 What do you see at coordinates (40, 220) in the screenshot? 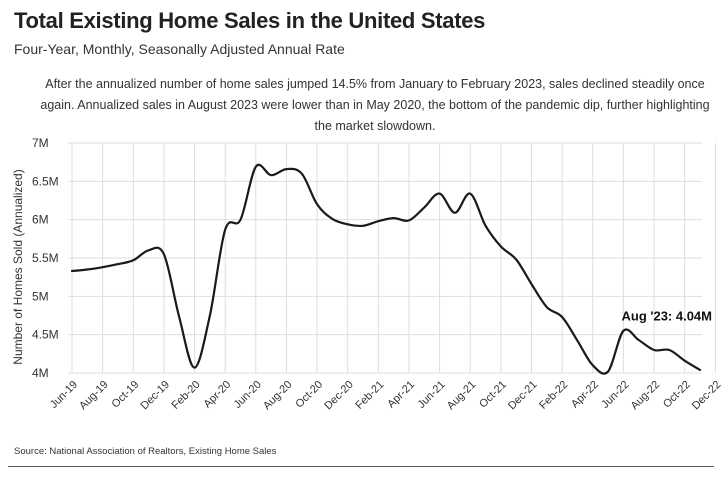
I see `y-tick-label: 6M` at bounding box center [40, 220].